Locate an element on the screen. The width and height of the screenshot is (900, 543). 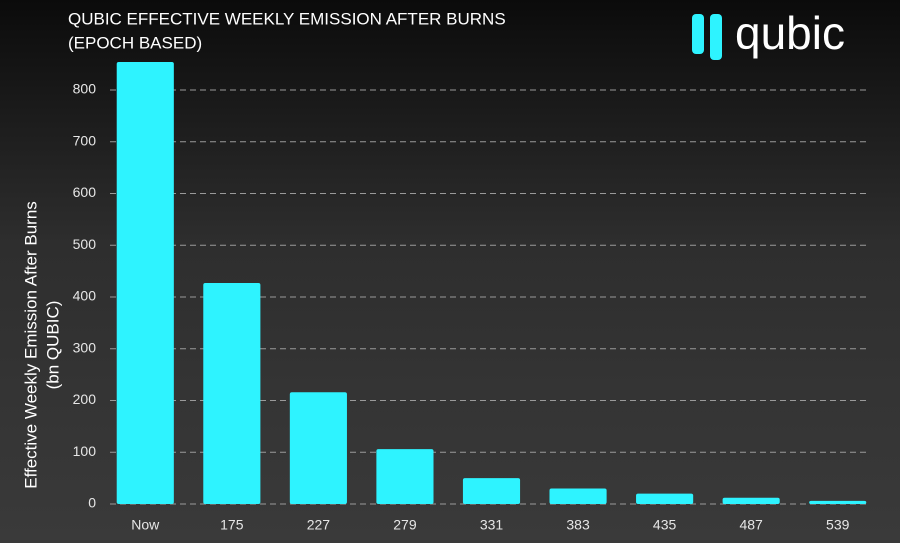
x-tick-label: 435 is located at coordinates (665, 525).